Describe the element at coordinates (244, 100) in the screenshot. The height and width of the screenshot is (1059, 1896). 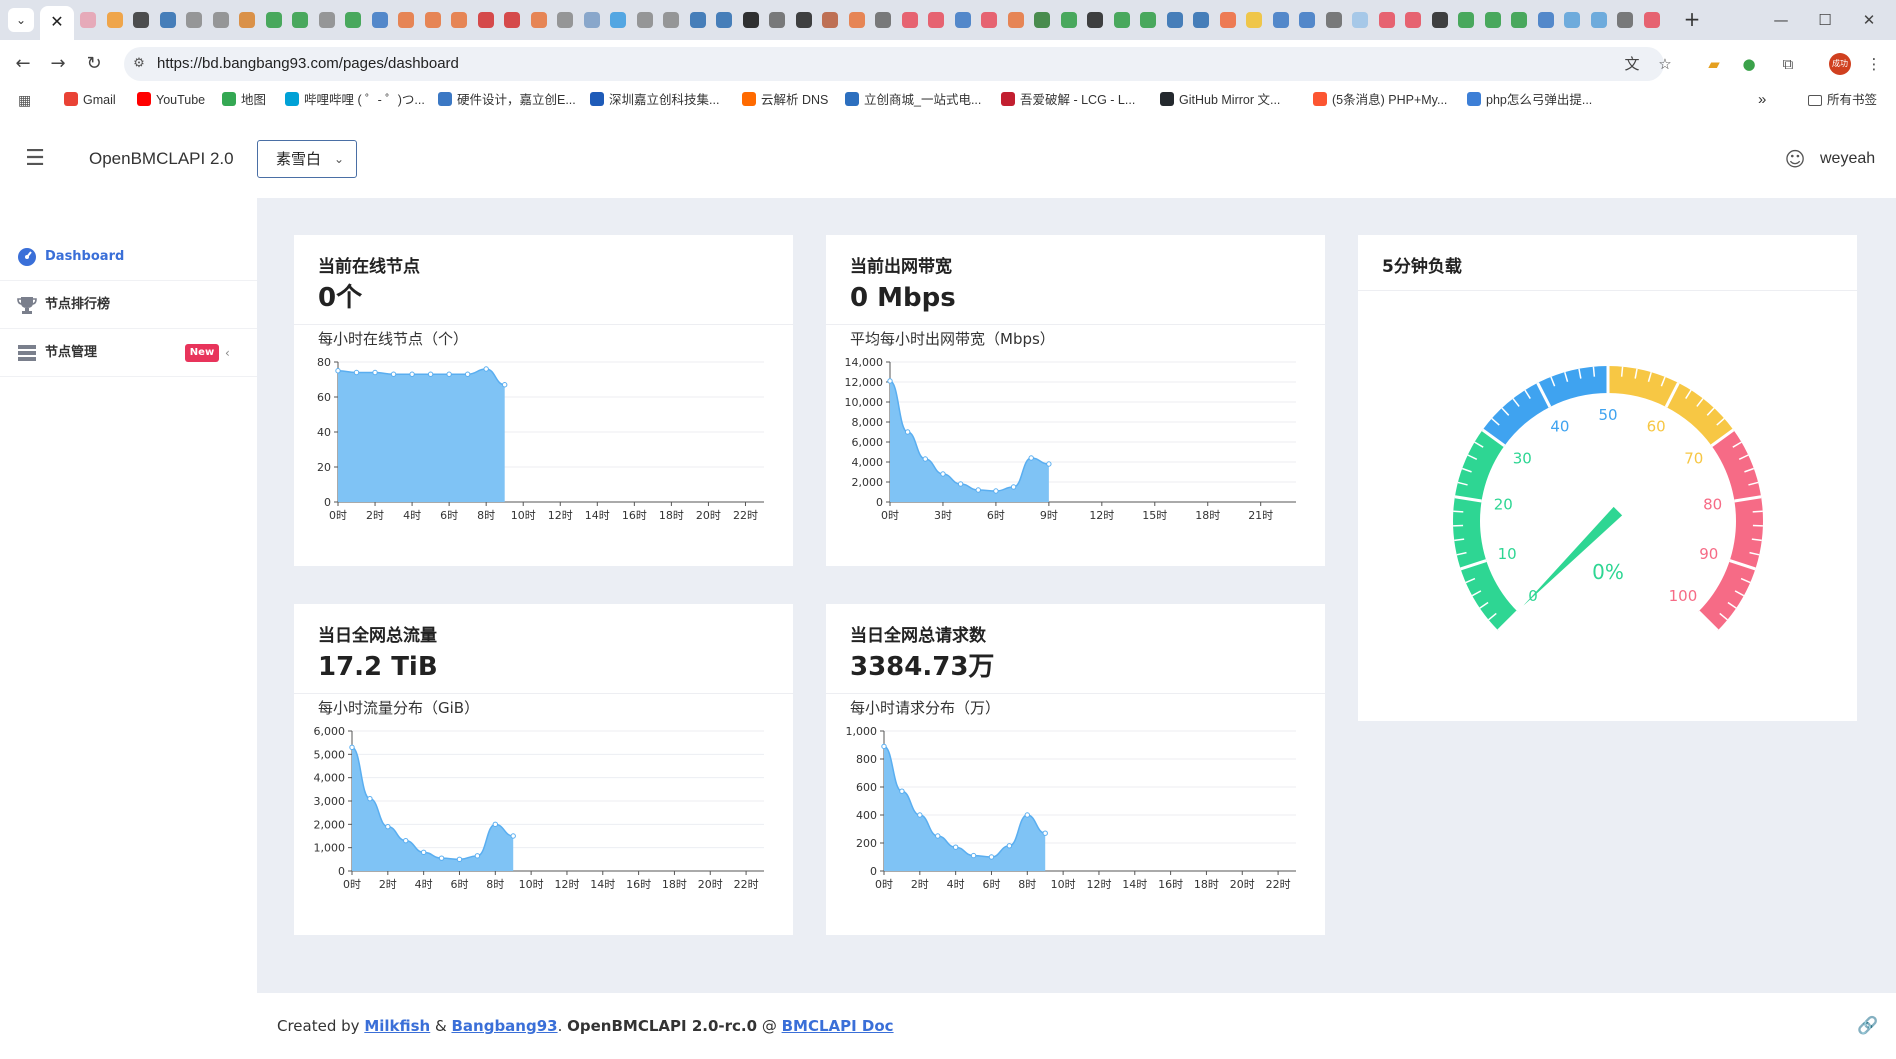
I see `bookmark-item: 地图` at that location.